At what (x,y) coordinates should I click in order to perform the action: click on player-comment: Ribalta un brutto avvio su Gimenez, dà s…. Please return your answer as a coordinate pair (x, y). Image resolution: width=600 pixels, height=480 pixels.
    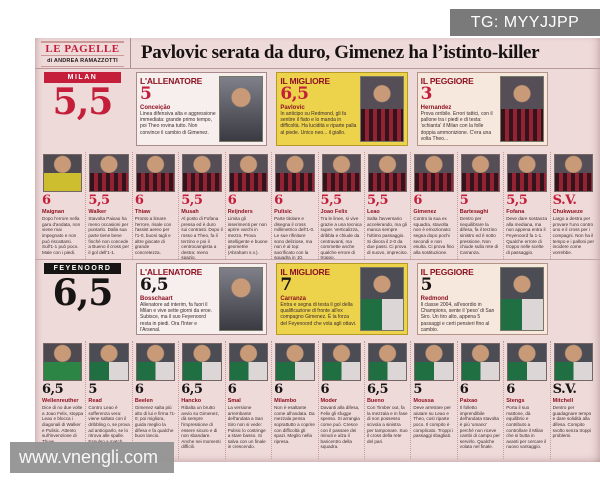
    Looking at the image, I should click on (201, 427).